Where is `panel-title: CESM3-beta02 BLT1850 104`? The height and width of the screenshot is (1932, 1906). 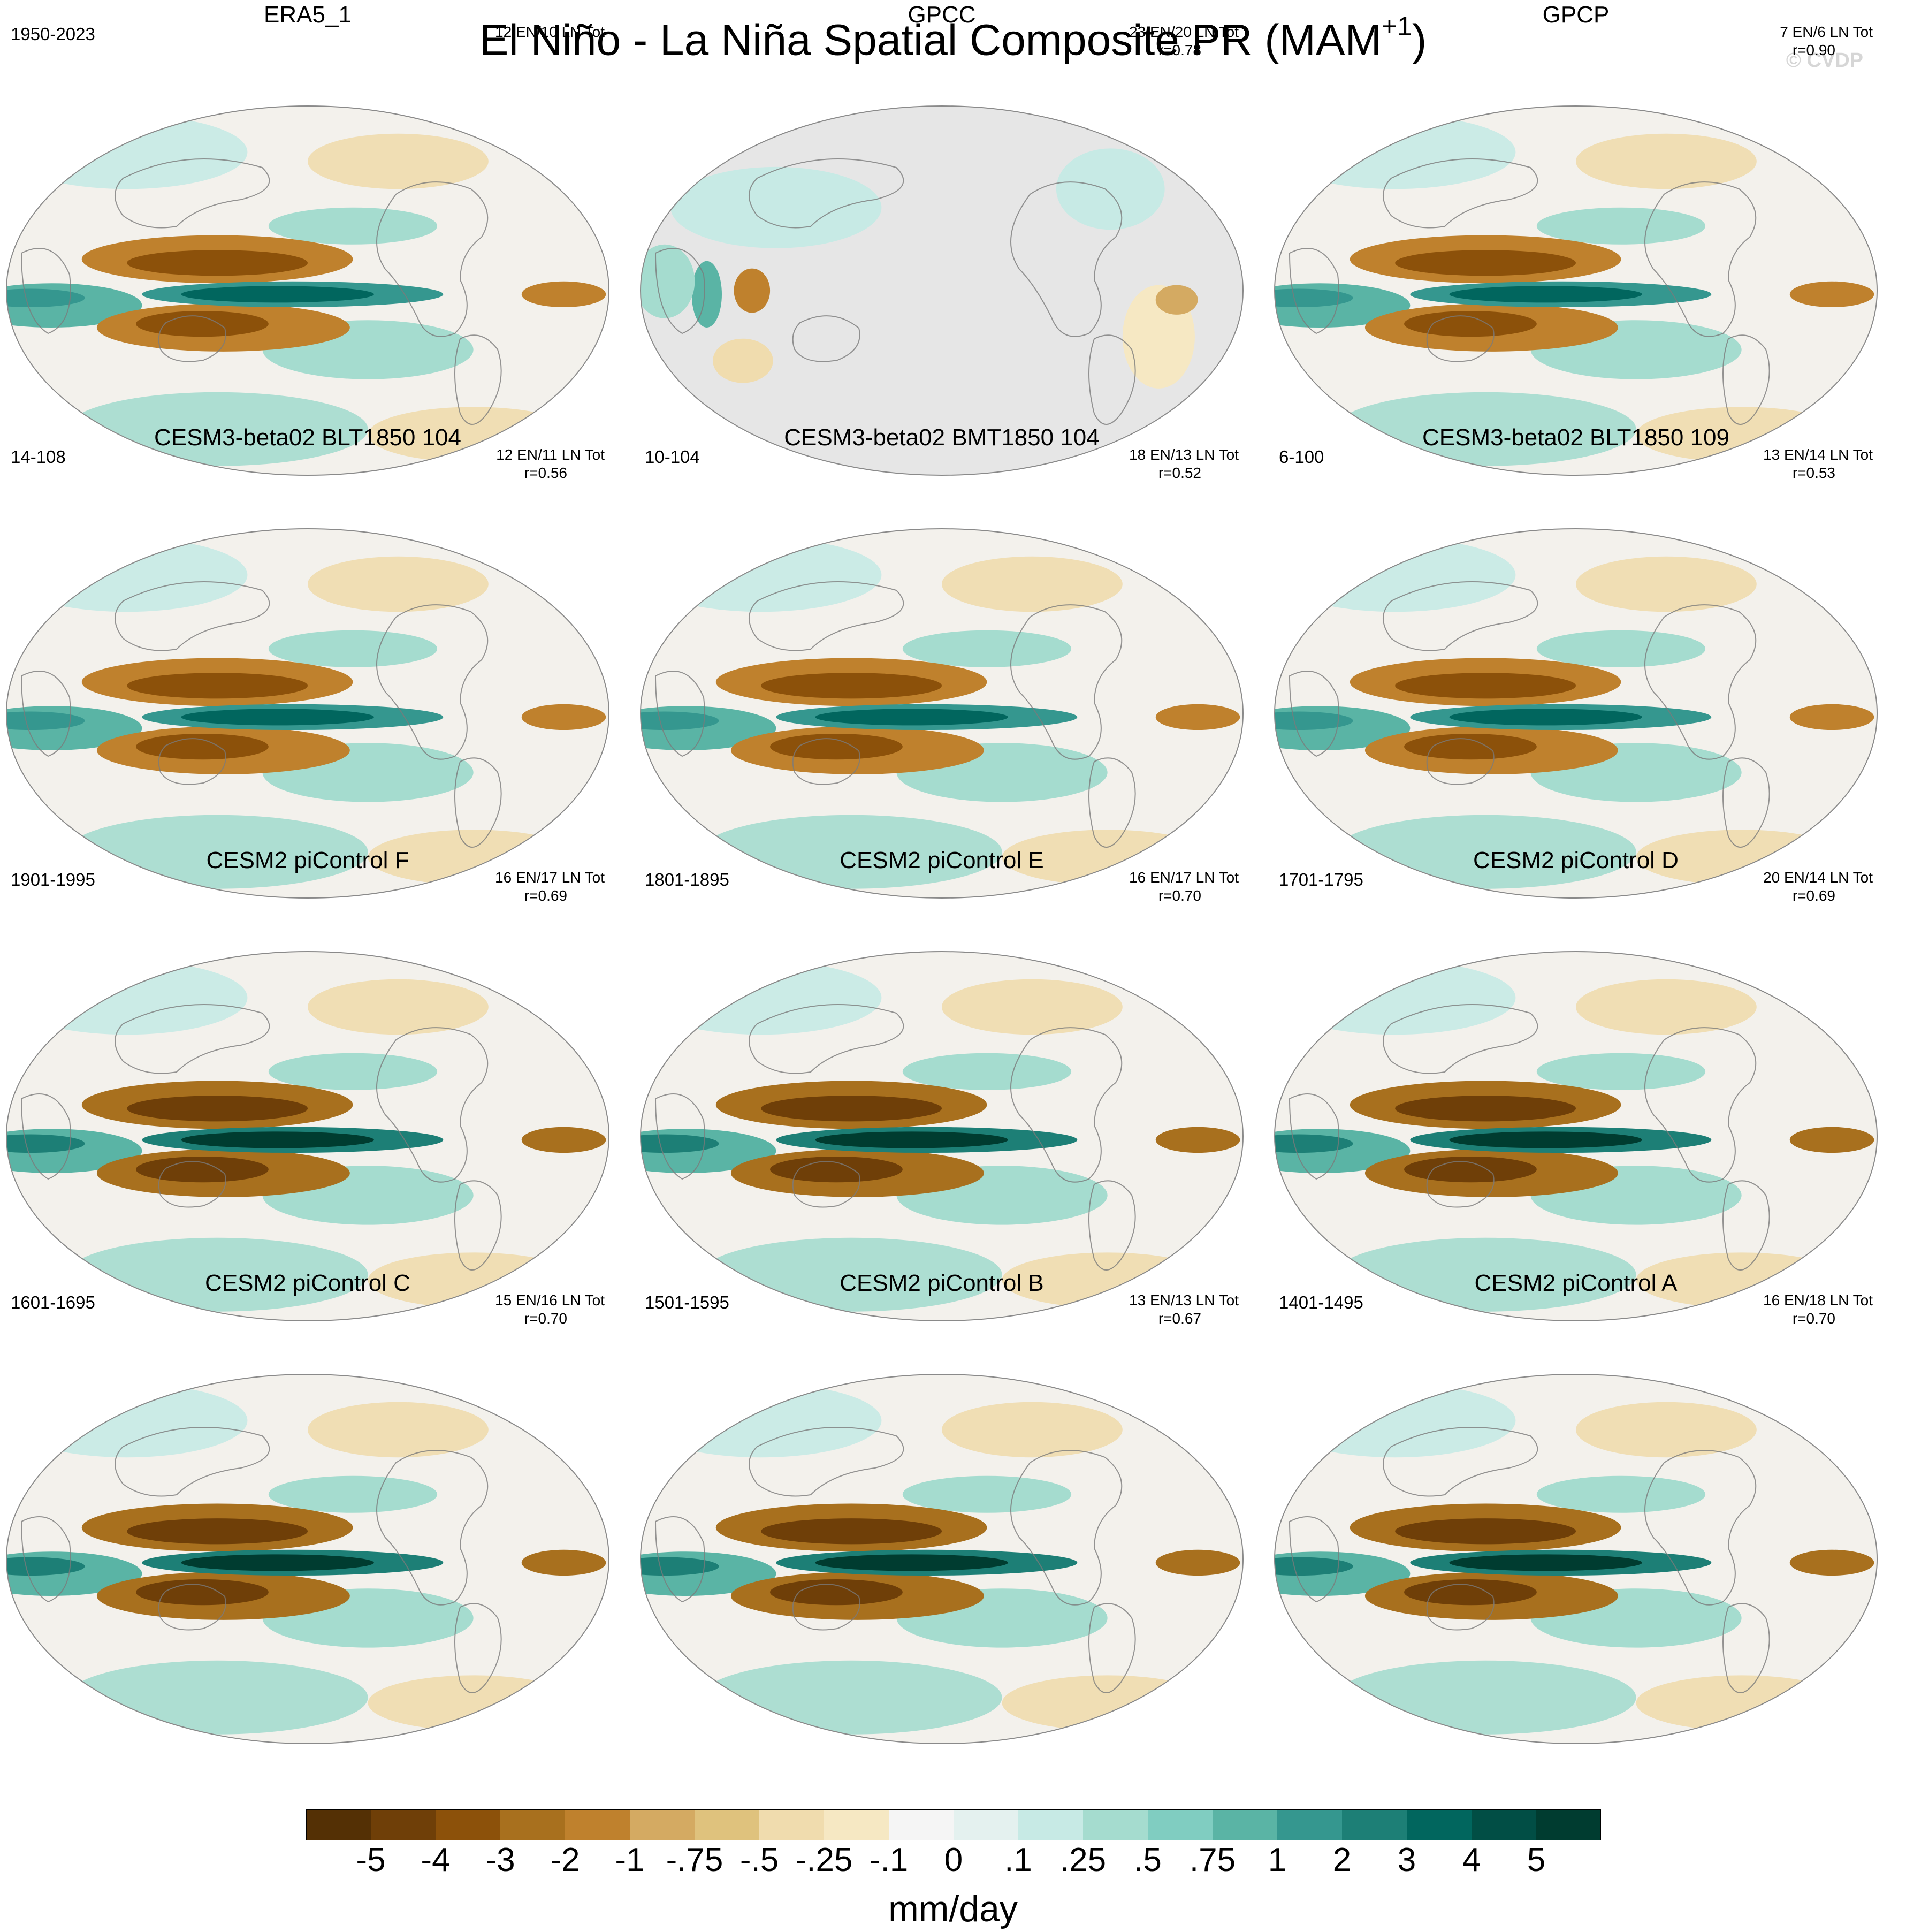
panel-title: CESM3-beta02 BLT1850 104 is located at coordinates (308, 437).